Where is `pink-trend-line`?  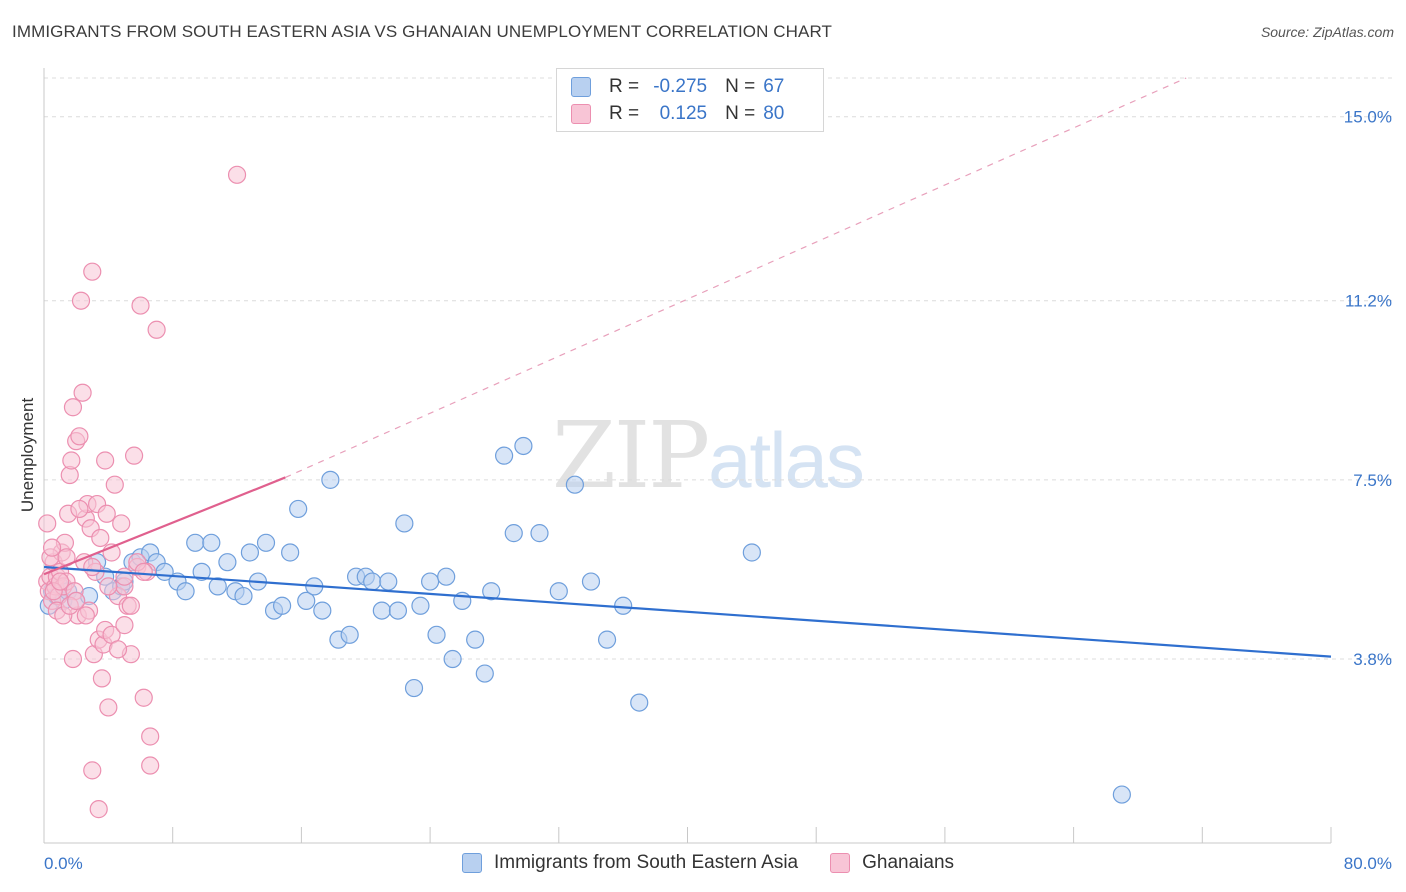
pink-trend-line is located at coordinates (164, 526).